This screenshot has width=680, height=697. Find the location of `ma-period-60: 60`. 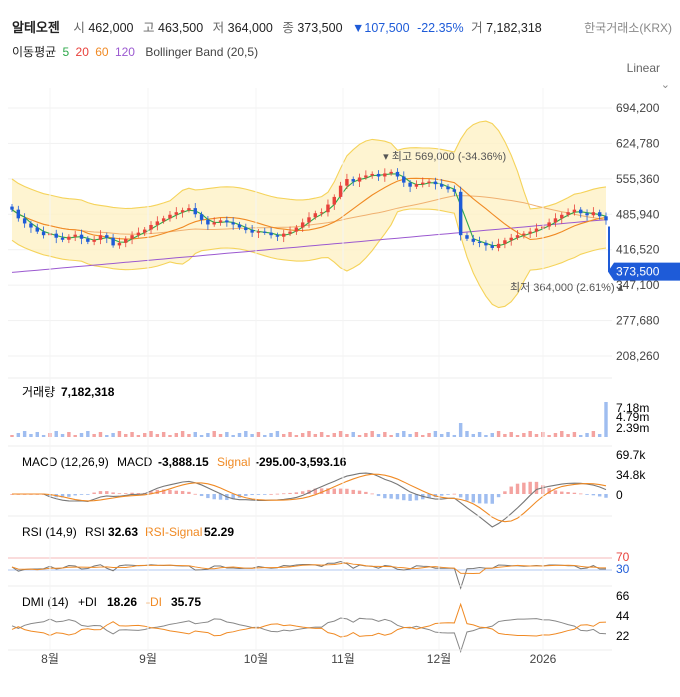

ma-period-60: 60 is located at coordinates (102, 52).